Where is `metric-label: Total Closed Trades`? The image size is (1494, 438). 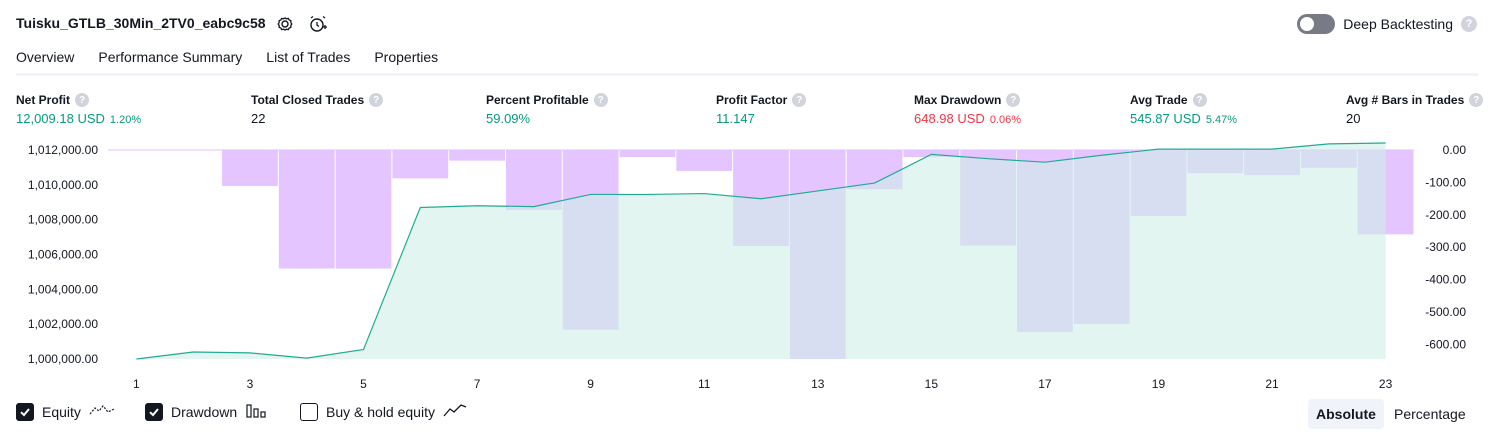
metric-label: Total Closed Trades is located at coordinates (308, 100).